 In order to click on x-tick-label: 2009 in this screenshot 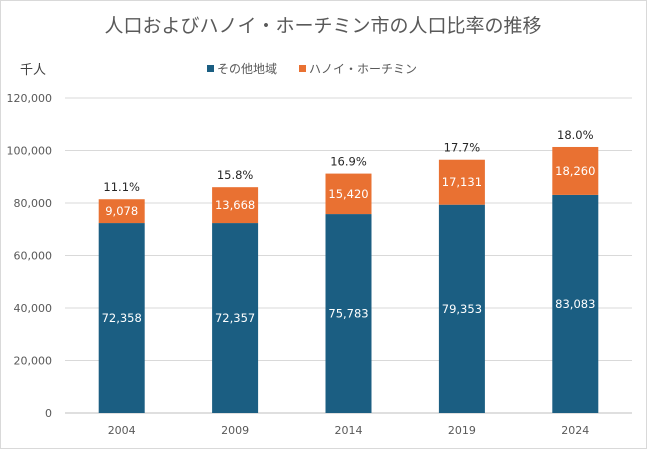, I will do `click(235, 430)`.